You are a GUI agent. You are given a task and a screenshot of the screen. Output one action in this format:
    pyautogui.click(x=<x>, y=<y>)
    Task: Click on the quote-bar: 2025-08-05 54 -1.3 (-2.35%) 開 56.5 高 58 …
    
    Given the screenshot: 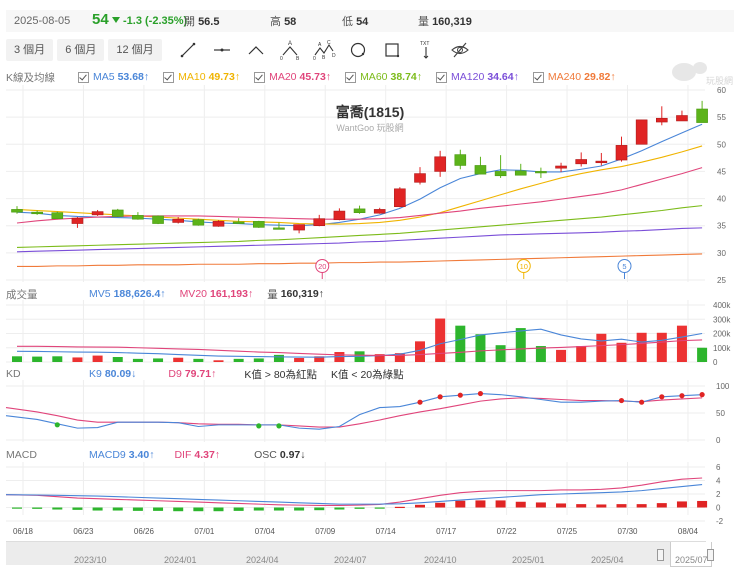 What is the action you would take?
    pyautogui.click(x=370, y=21)
    